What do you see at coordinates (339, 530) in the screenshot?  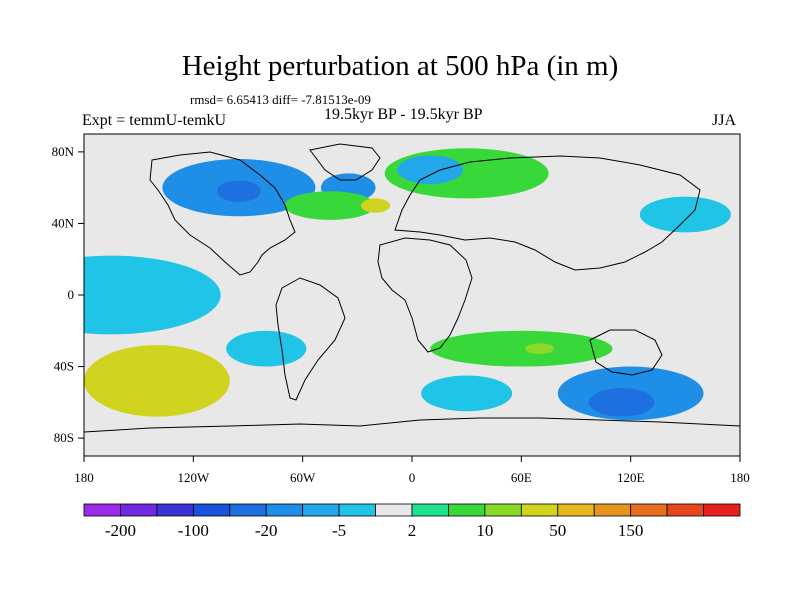 I see `colorbar-label: -5` at bounding box center [339, 530].